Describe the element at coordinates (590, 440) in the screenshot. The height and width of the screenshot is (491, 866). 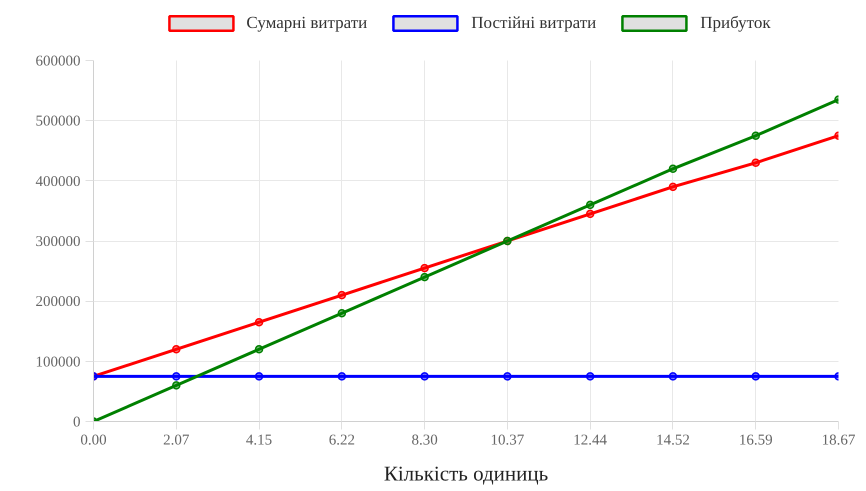
I see `x-tick-label: 12.44` at that location.